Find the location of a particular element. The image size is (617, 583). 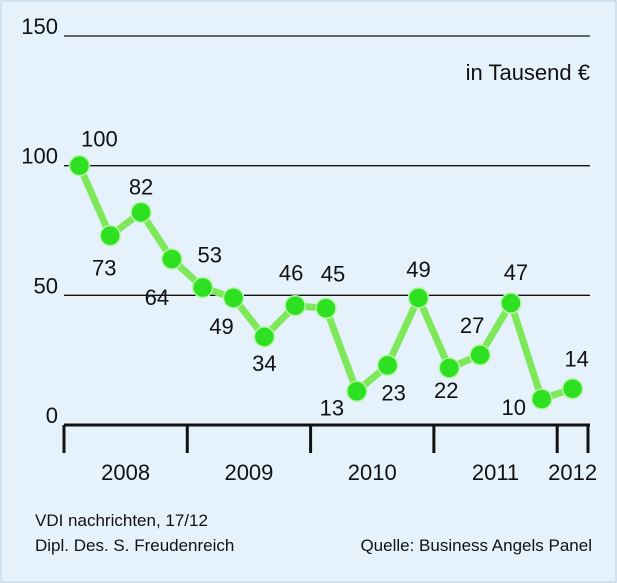

x-group-label: 2011 is located at coordinates (495, 472).